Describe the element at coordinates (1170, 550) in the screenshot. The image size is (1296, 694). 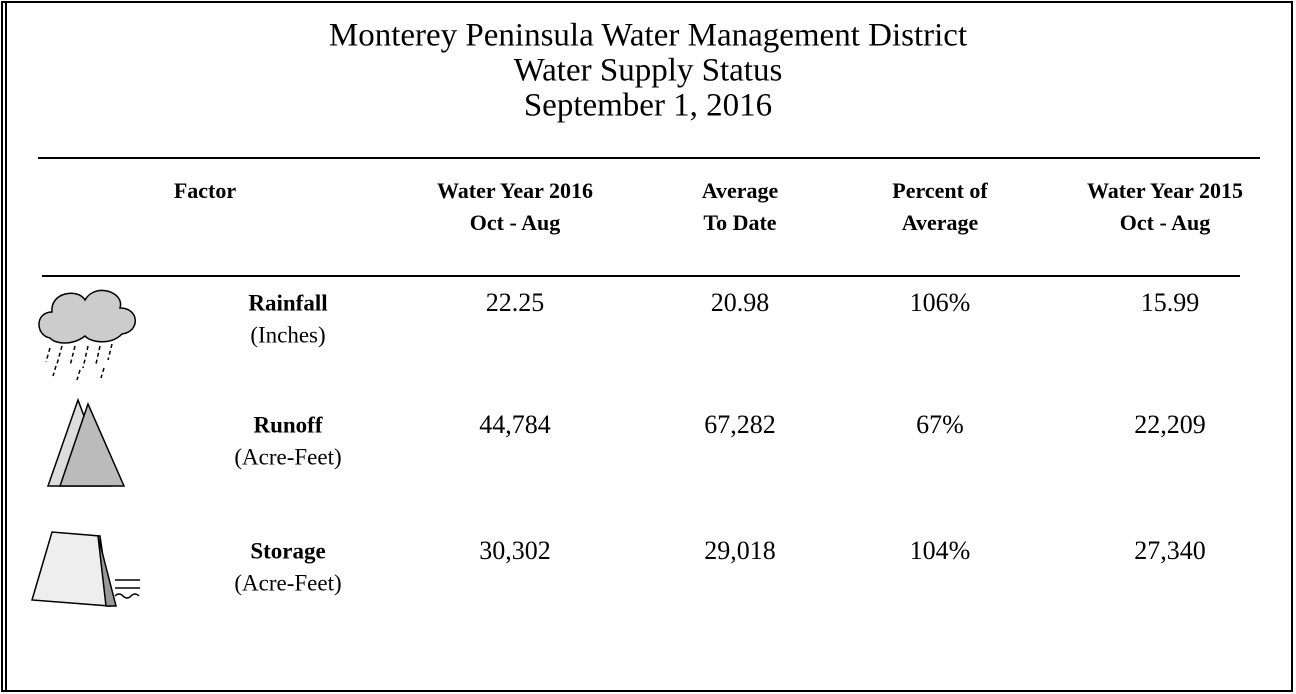
I see `cell-value: 27,340` at that location.